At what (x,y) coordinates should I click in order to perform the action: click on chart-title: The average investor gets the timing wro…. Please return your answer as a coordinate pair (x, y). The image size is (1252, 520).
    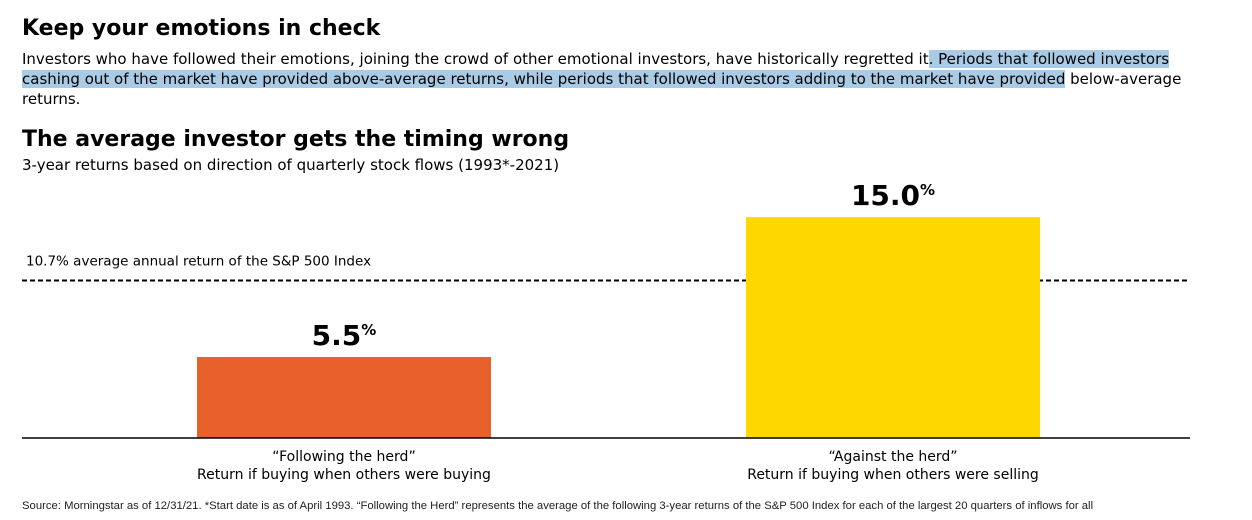
    Looking at the image, I should click on (296, 139).